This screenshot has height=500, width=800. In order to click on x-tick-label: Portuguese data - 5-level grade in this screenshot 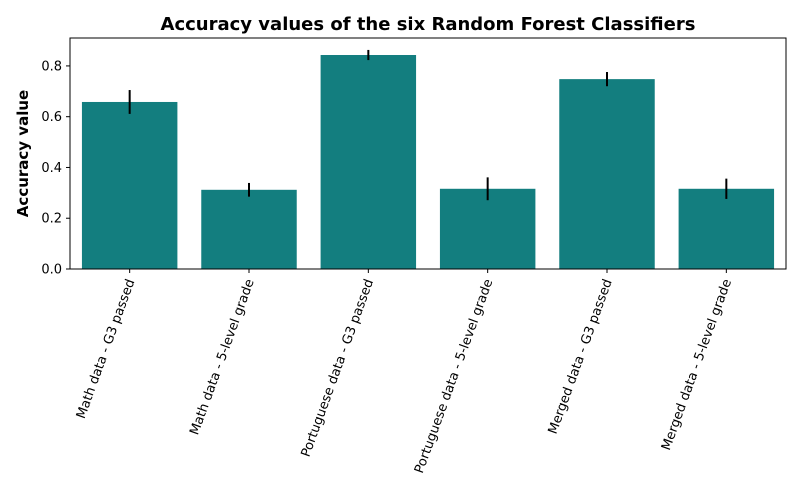, I will do `click(454, 376)`.